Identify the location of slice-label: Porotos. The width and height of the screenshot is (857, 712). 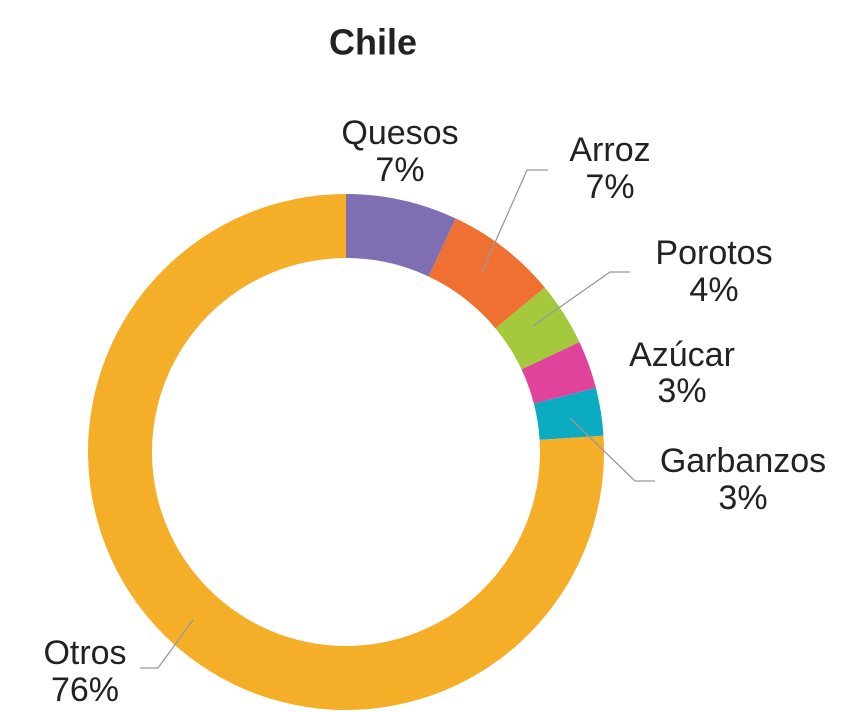
(713, 253).